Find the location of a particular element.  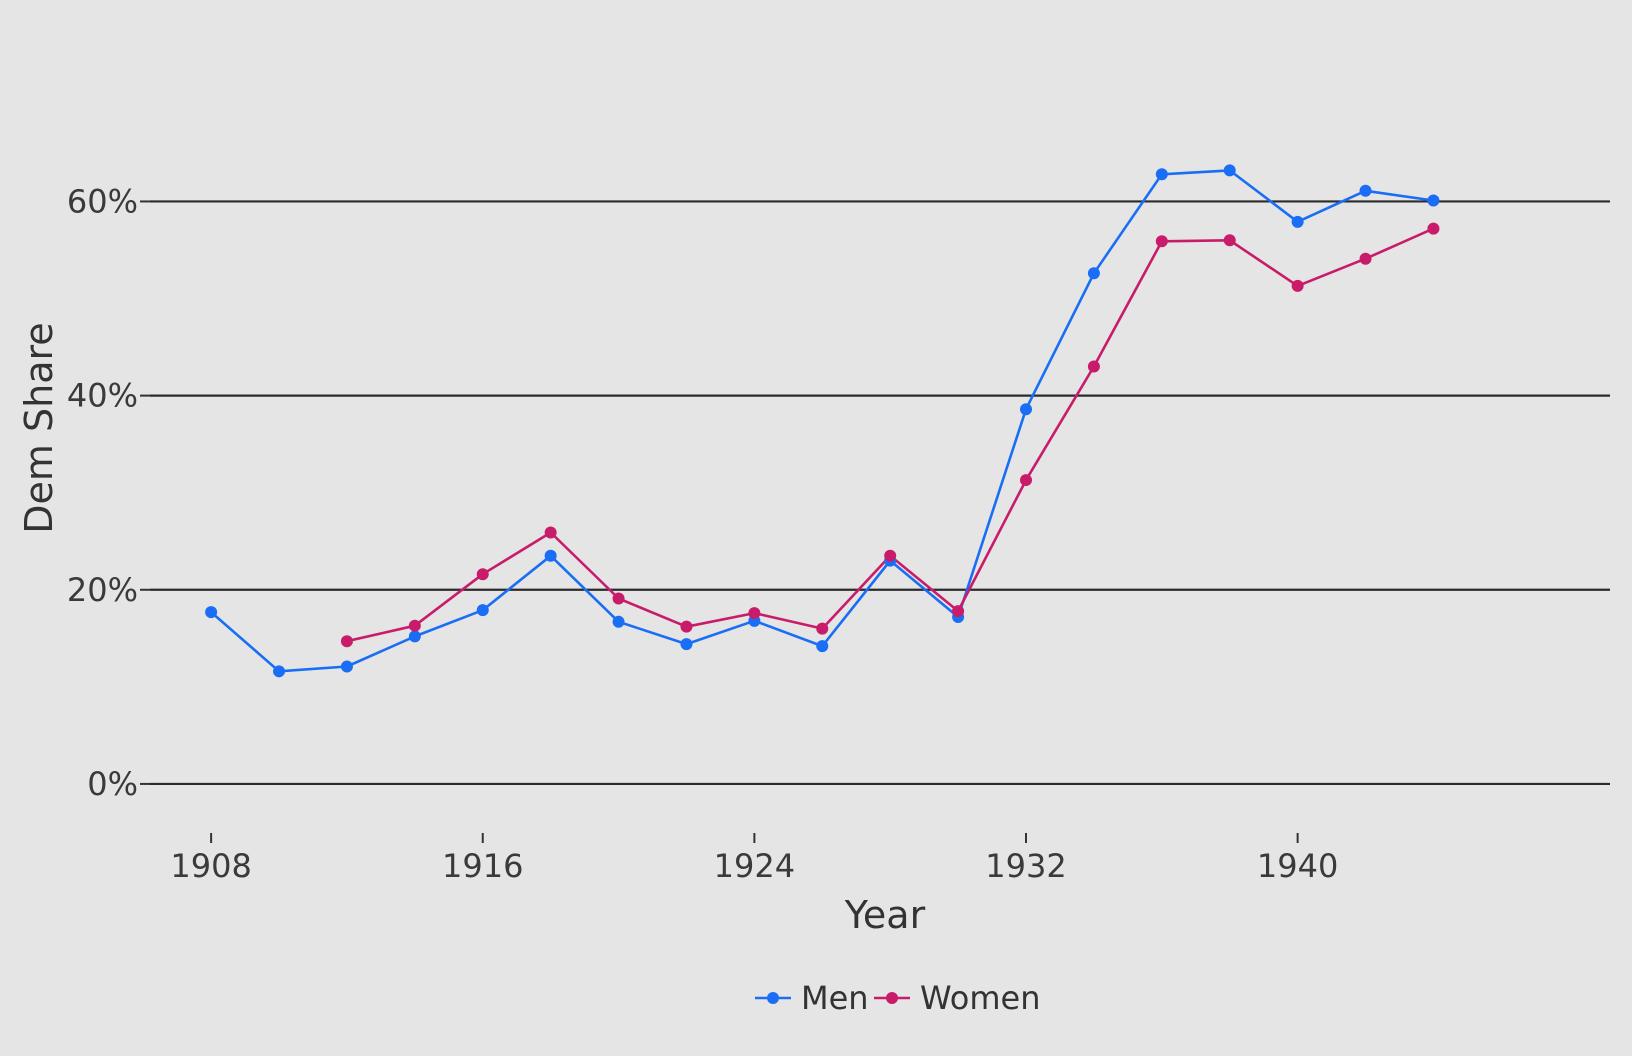

point-women-1928 is located at coordinates (890, 555).